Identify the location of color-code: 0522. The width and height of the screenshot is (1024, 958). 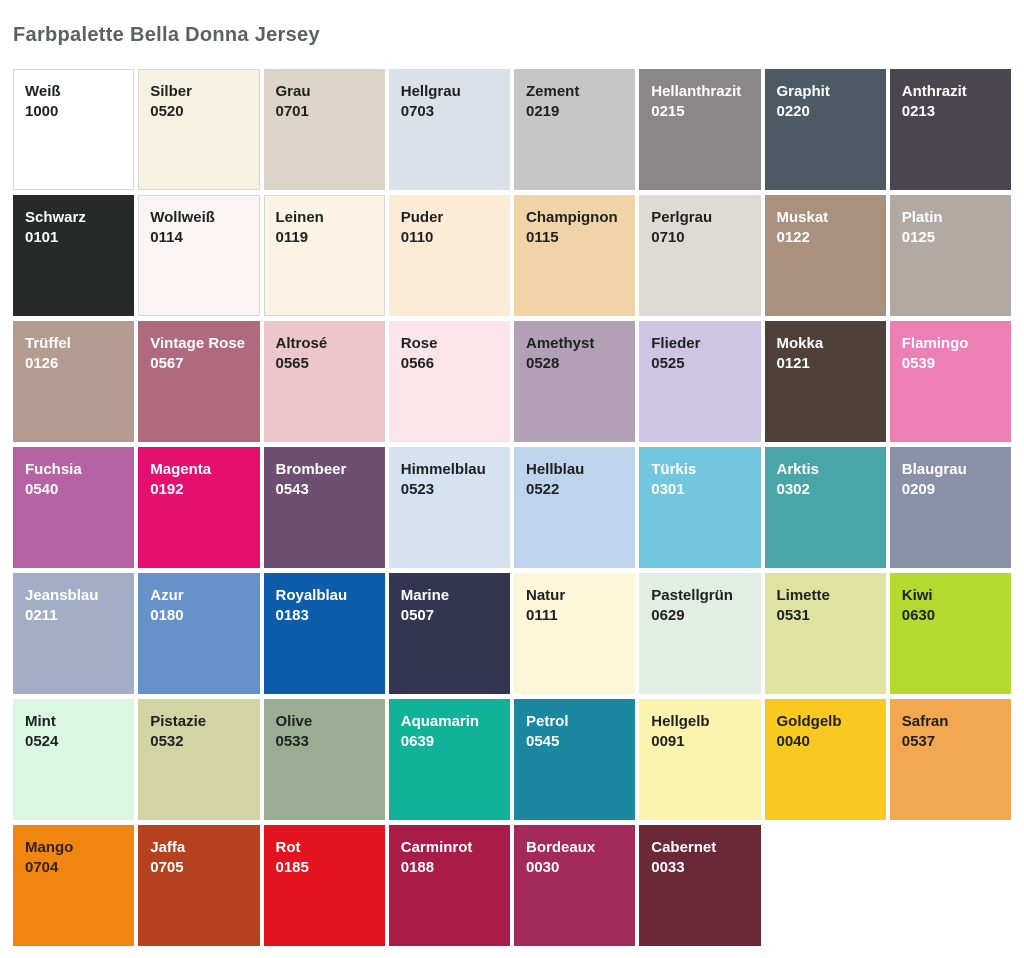
(543, 489).